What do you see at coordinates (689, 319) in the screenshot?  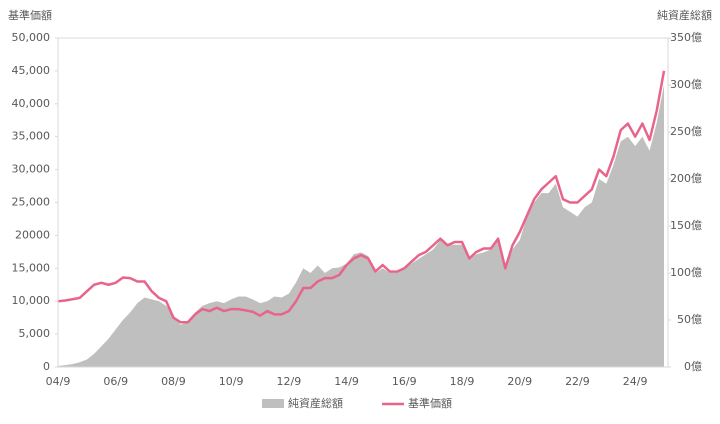 I see `y2-tick-label: 50億` at bounding box center [689, 319].